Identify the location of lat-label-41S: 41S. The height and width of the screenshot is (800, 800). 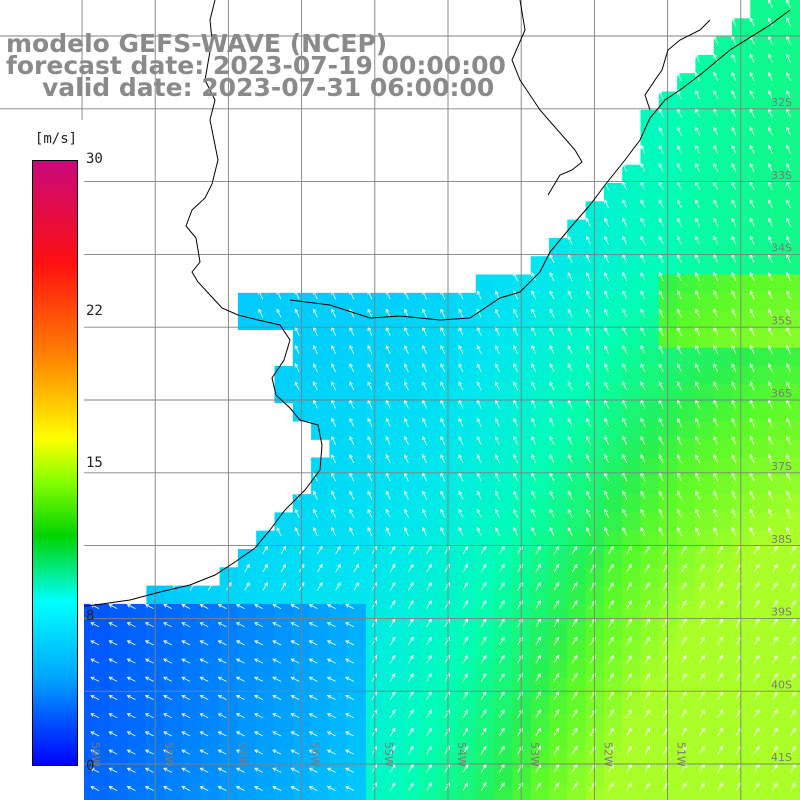
(781, 757).